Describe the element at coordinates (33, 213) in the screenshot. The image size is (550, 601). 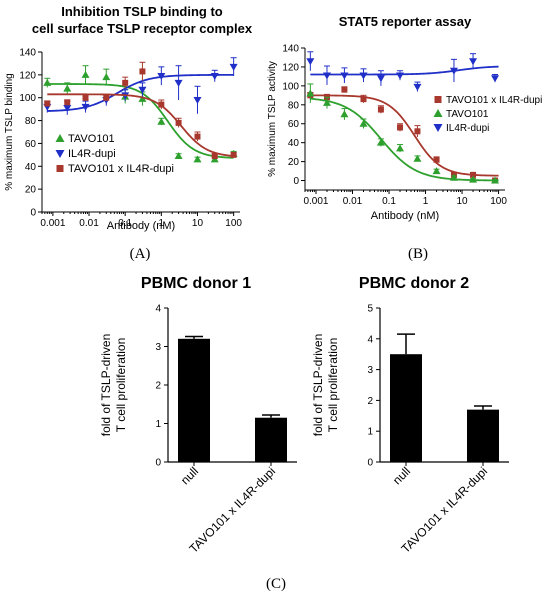
I see `panel-a-y-tick-label: 0` at that location.